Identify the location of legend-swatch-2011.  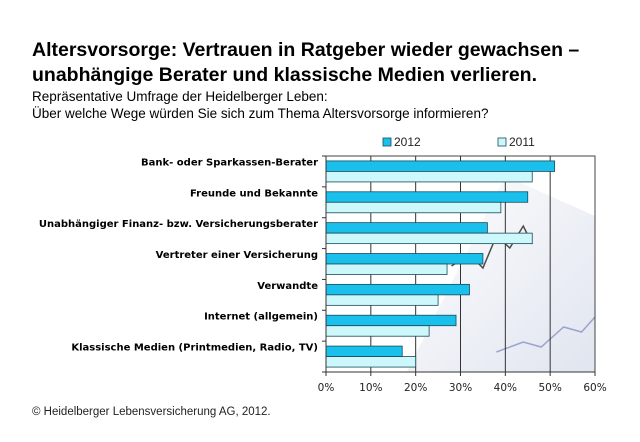
(502, 142).